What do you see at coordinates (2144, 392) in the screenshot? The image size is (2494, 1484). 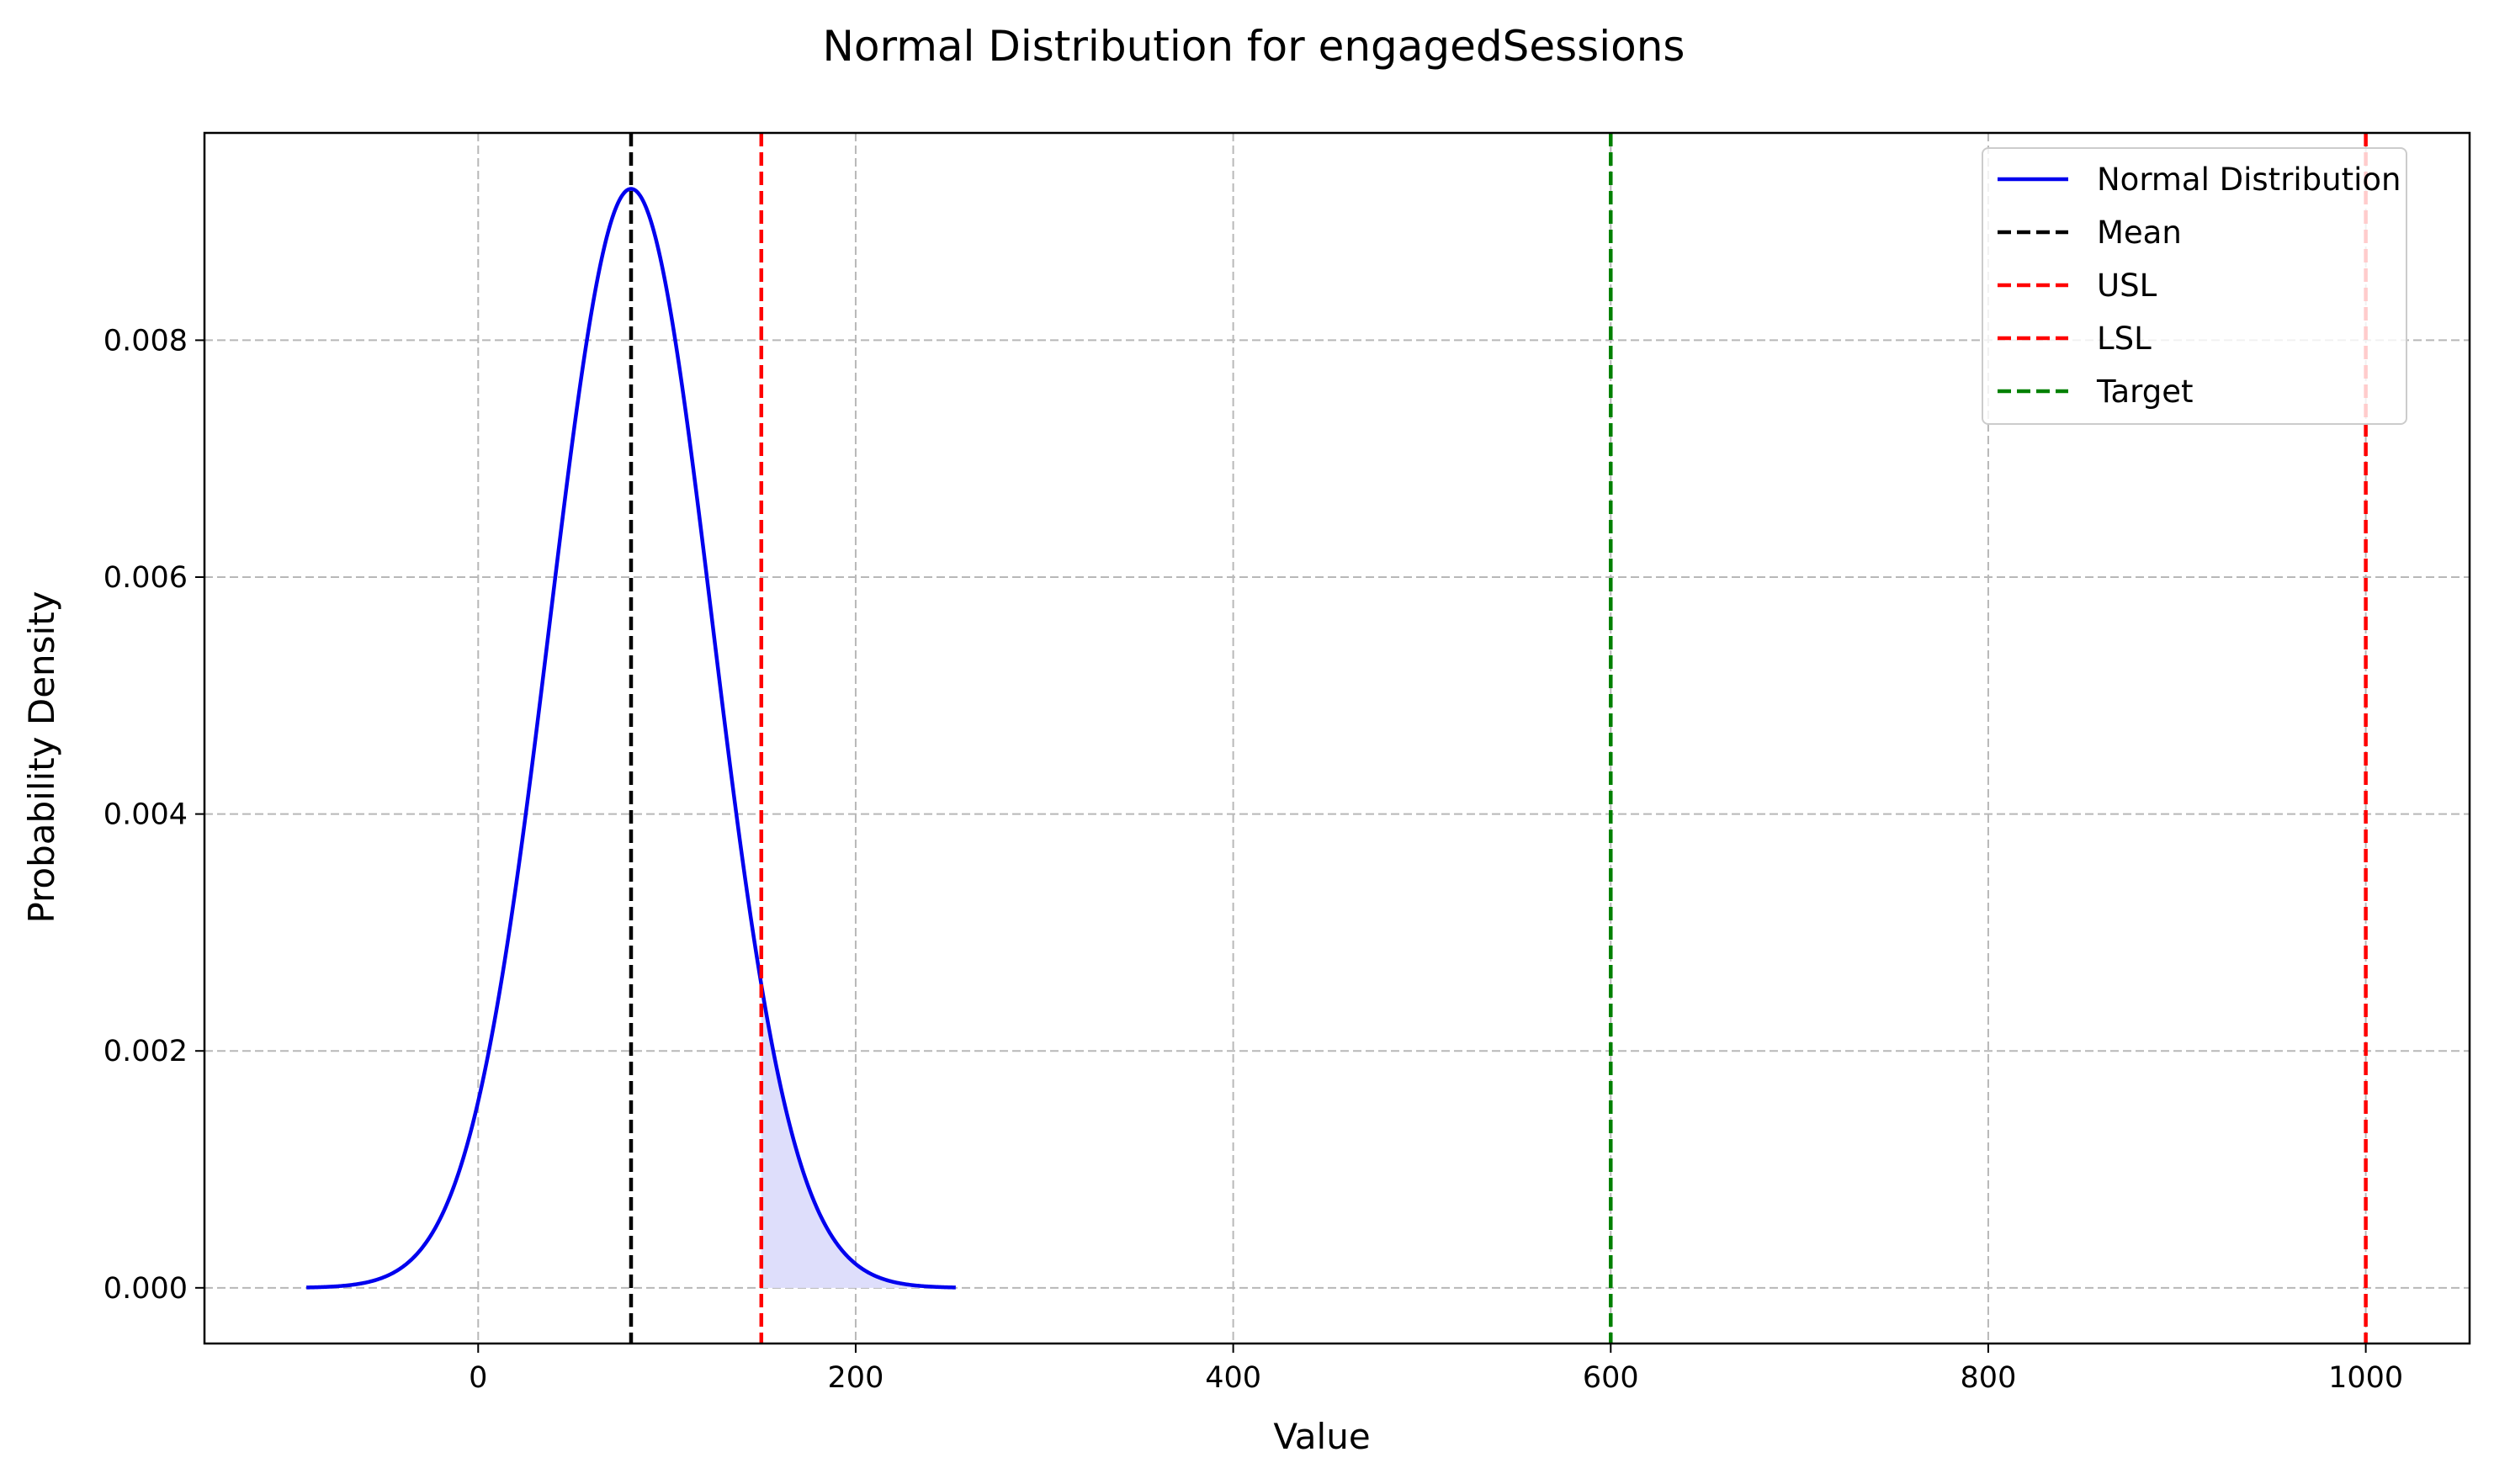 I see `legend-label-4: Target` at bounding box center [2144, 392].